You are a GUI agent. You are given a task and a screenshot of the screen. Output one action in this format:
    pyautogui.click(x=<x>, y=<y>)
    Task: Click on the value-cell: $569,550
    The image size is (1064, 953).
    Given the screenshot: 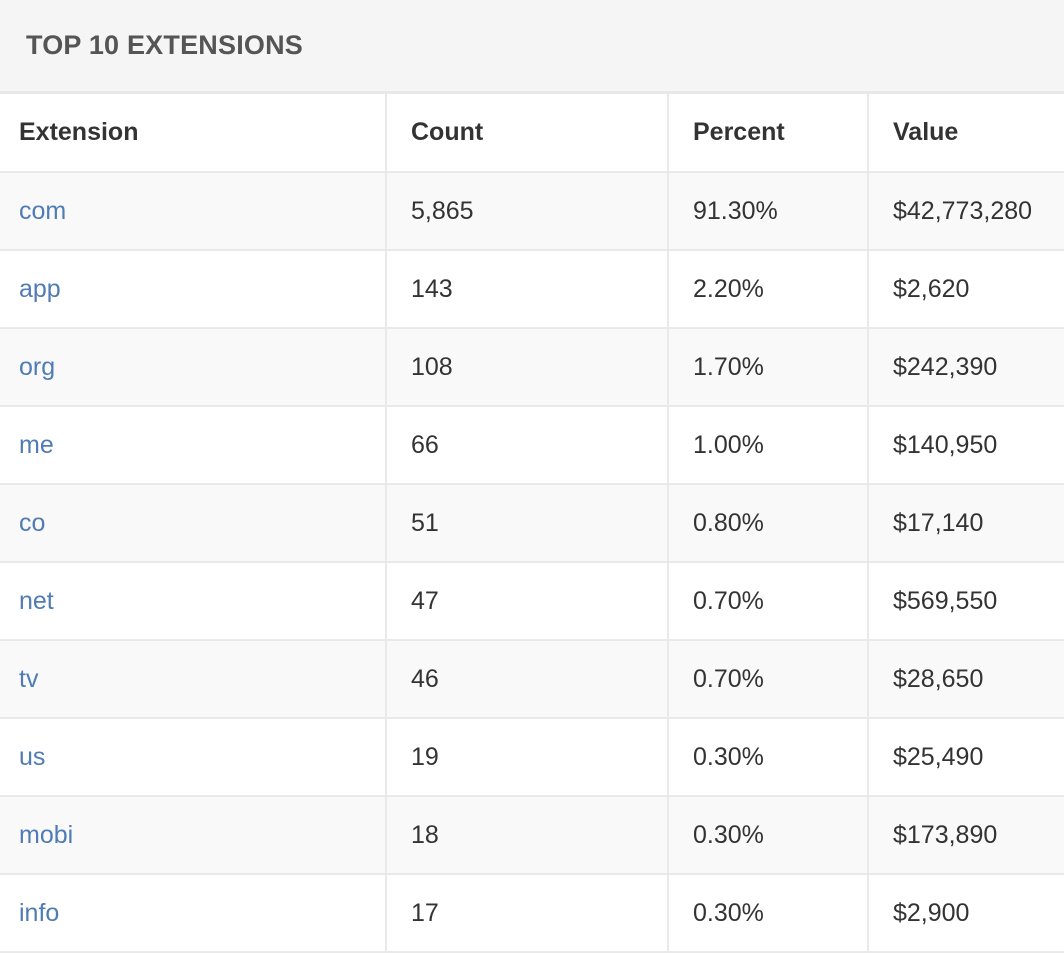 What is the action you would take?
    pyautogui.click(x=965, y=601)
    